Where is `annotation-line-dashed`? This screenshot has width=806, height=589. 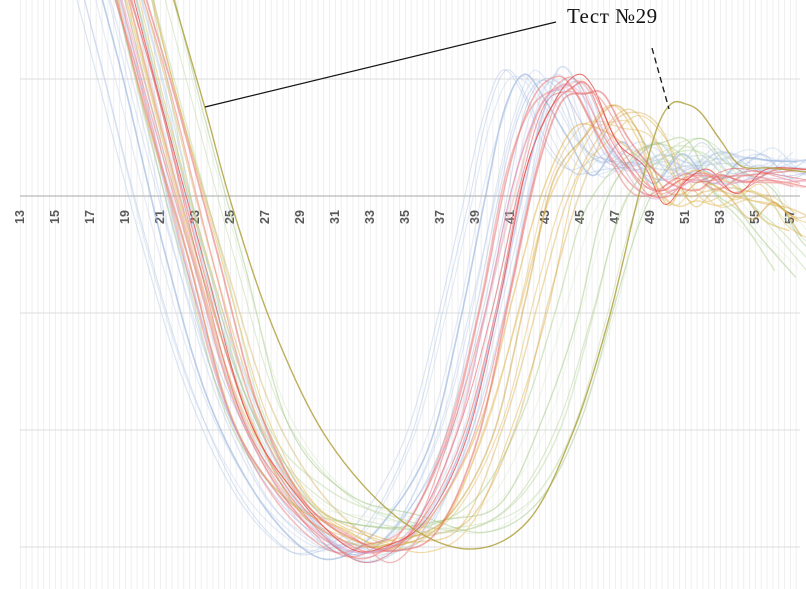
annotation-line-dashed is located at coordinates (660, 78).